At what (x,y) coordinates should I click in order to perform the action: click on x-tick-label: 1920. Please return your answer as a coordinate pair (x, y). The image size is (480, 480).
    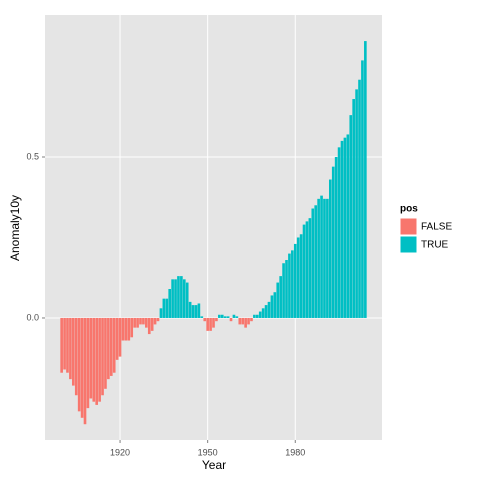
    Looking at the image, I should click on (120, 452).